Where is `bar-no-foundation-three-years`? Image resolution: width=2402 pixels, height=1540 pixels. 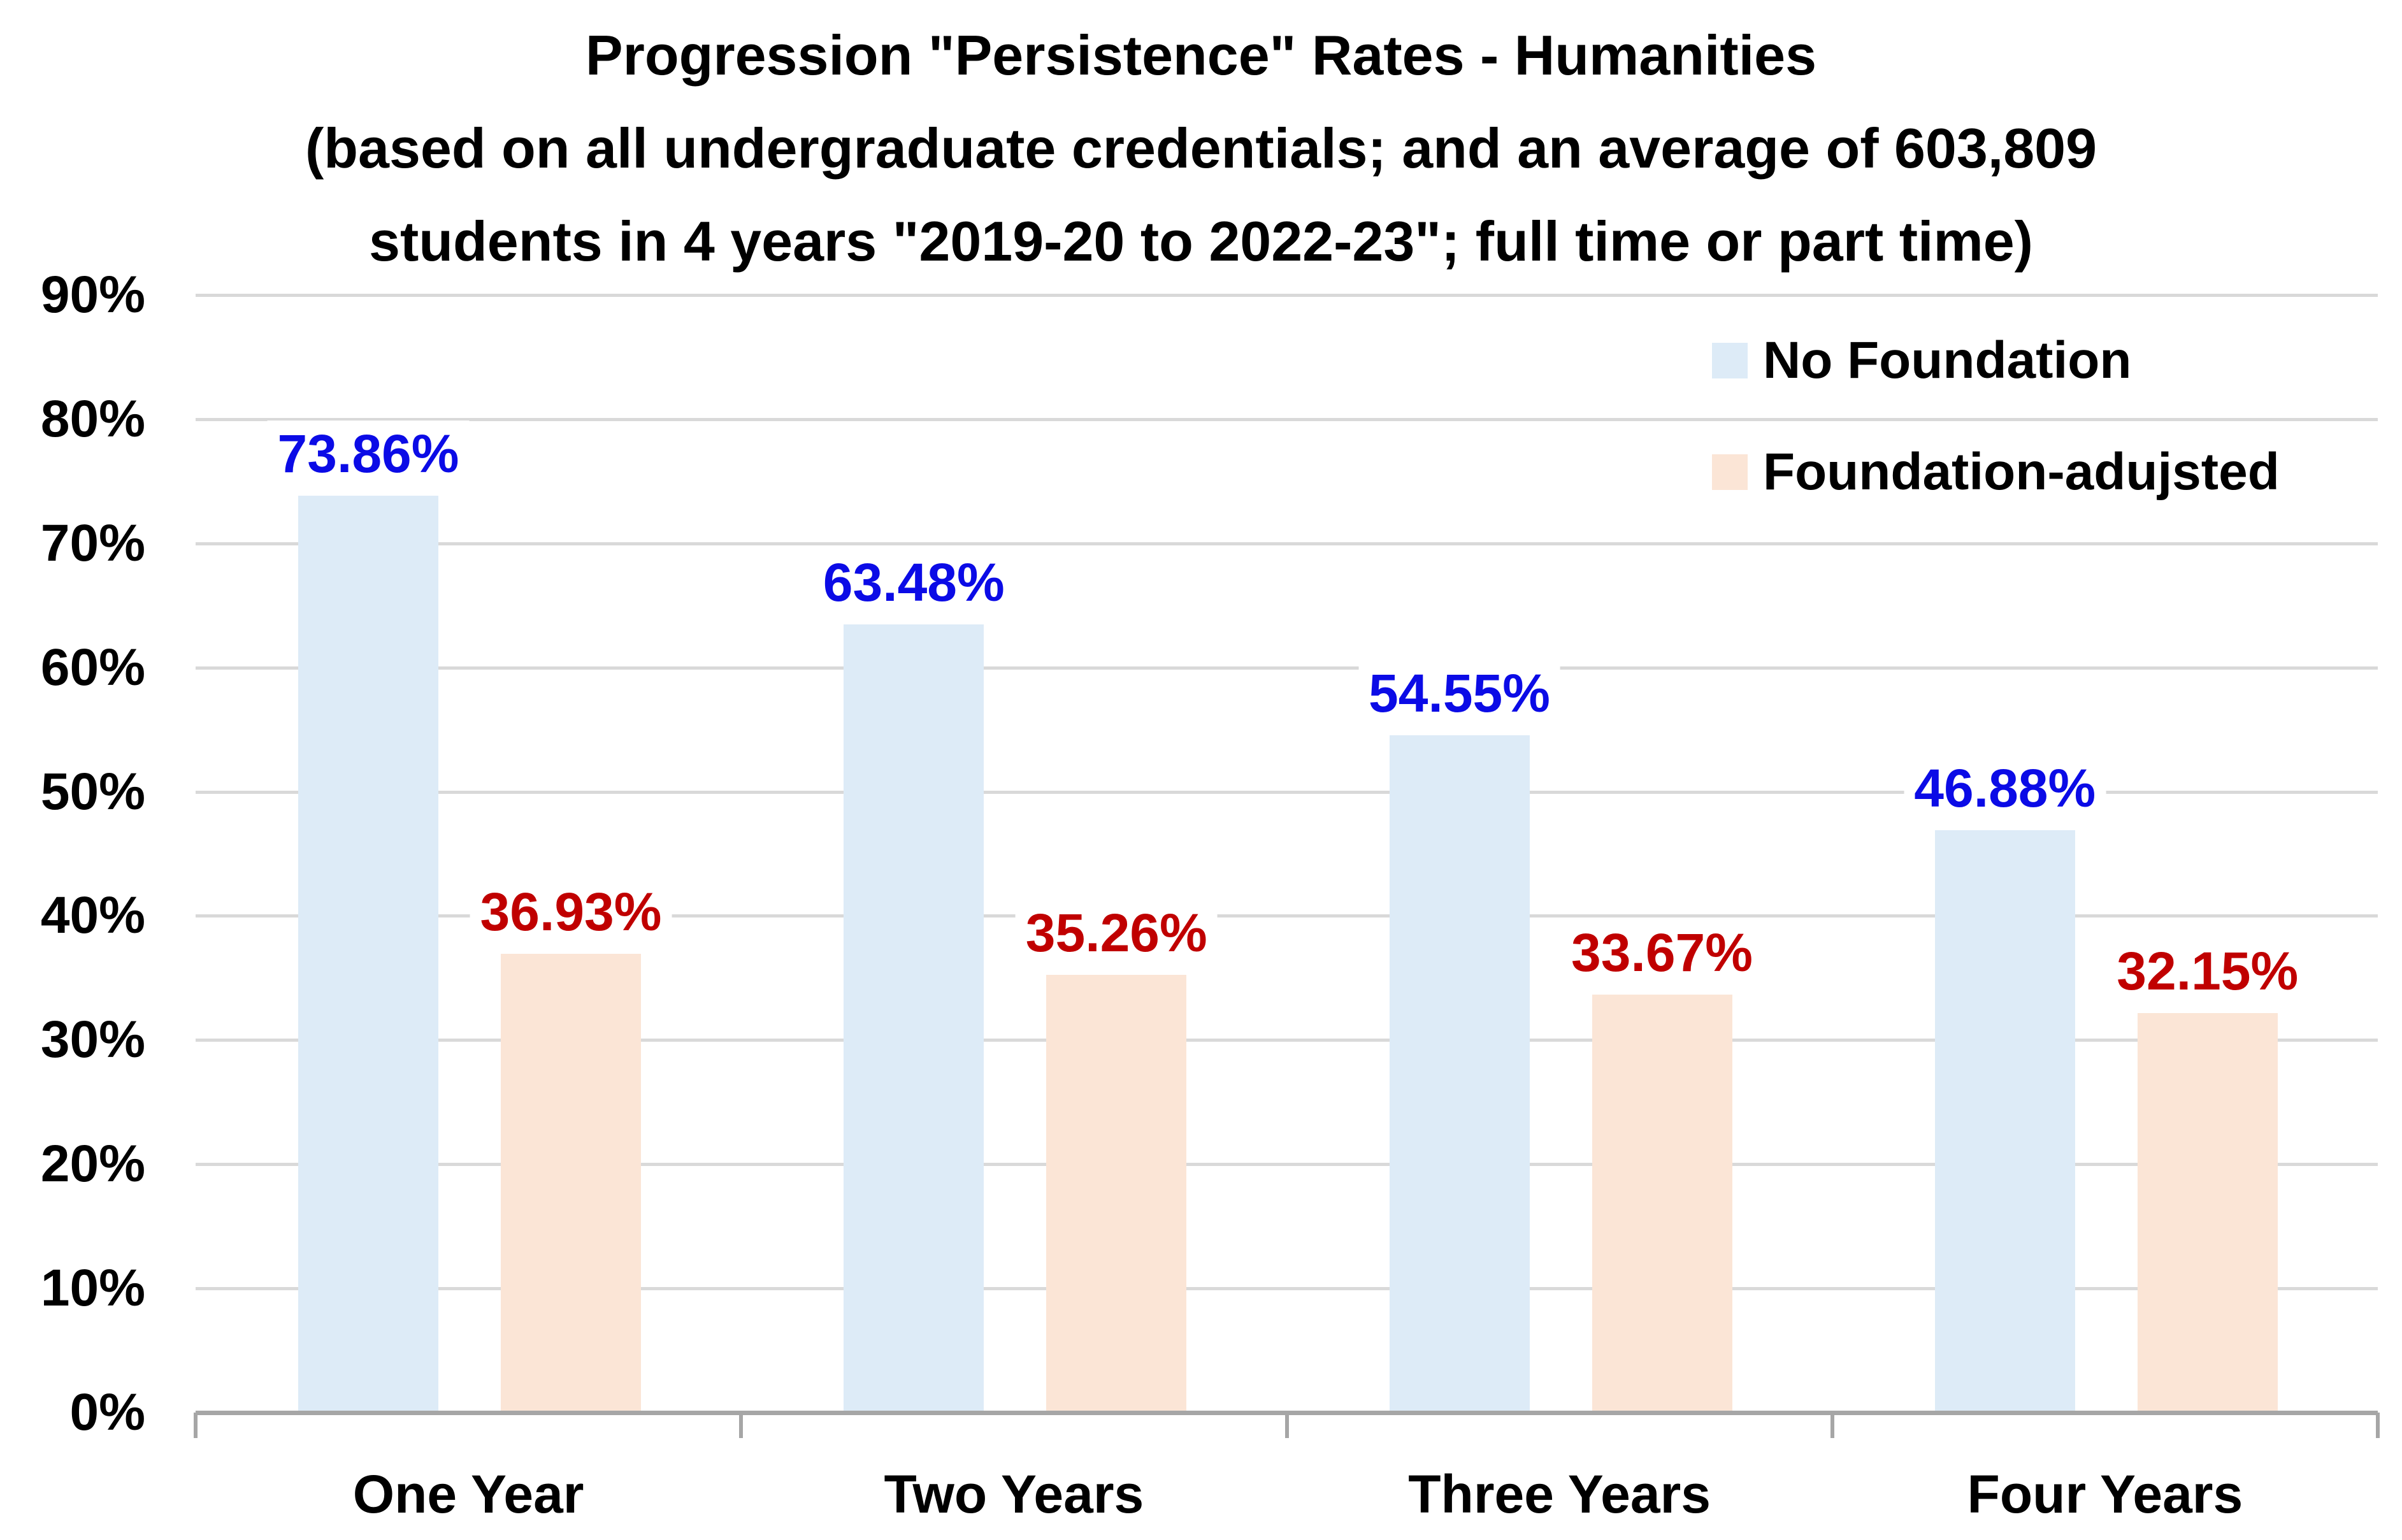 bar-no-foundation-three-years is located at coordinates (1459, 1074).